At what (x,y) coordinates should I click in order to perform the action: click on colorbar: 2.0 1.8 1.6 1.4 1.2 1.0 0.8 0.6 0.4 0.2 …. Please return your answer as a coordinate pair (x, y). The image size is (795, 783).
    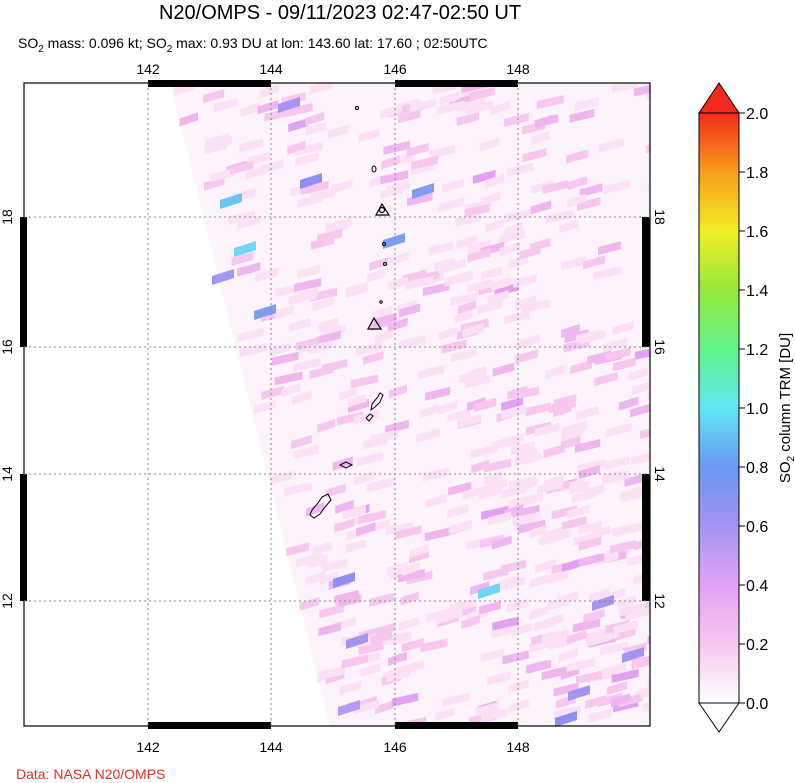
    Looking at the image, I should click on (746, 407).